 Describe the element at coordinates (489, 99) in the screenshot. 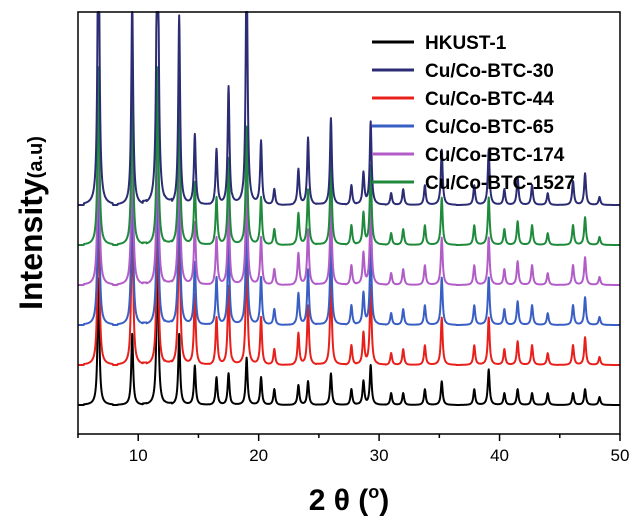

I see `legend-label-cu-co-btc-44: Cu/Co-BTC-44` at that location.